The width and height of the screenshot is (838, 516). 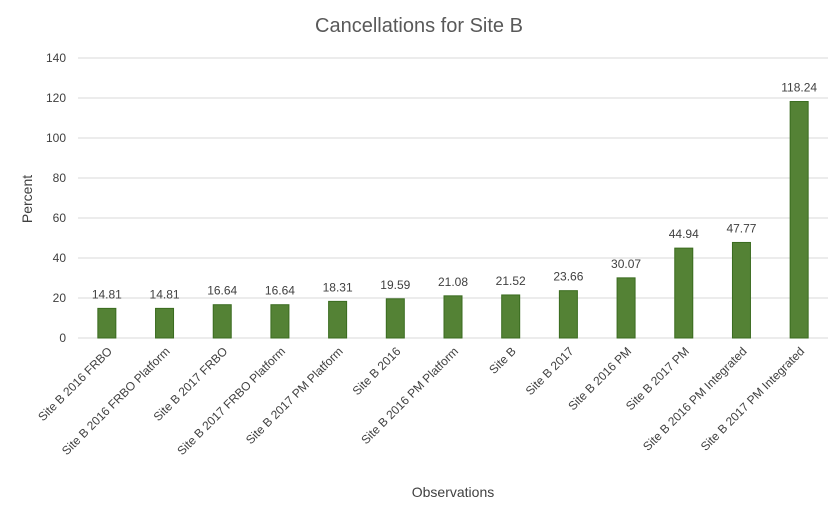 What do you see at coordinates (62, 338) in the screenshot?
I see `y-tick-label: 0` at bounding box center [62, 338].